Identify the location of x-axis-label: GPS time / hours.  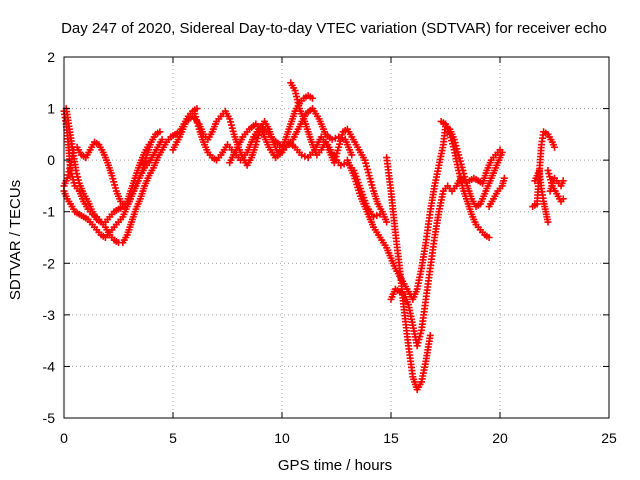
(335, 465).